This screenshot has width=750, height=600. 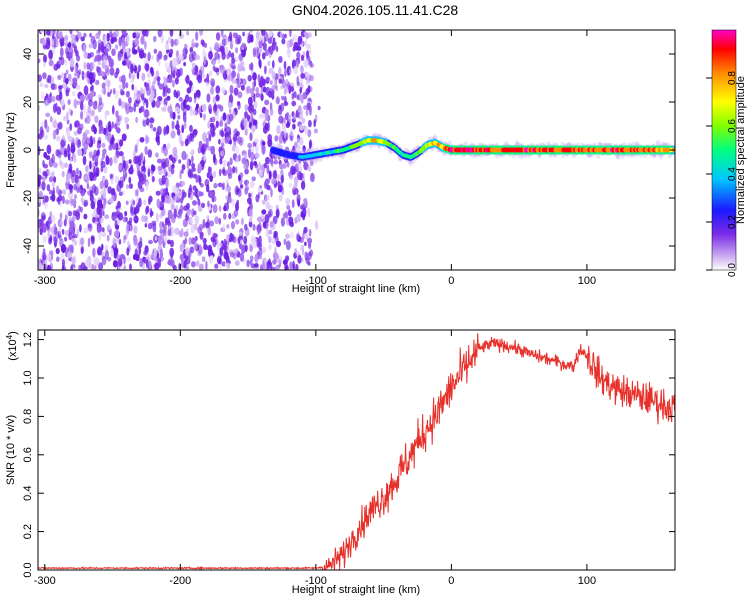 I want to click on x-tick-label: -300, so click(x=45, y=281).